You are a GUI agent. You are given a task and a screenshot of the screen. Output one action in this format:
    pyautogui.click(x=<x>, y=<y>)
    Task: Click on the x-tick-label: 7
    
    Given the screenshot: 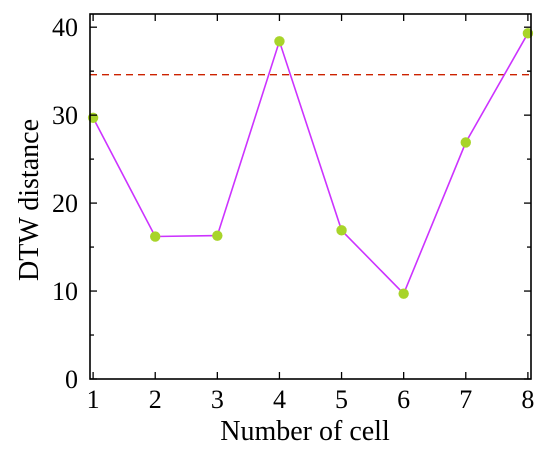 What is the action you would take?
    pyautogui.click(x=465, y=399)
    